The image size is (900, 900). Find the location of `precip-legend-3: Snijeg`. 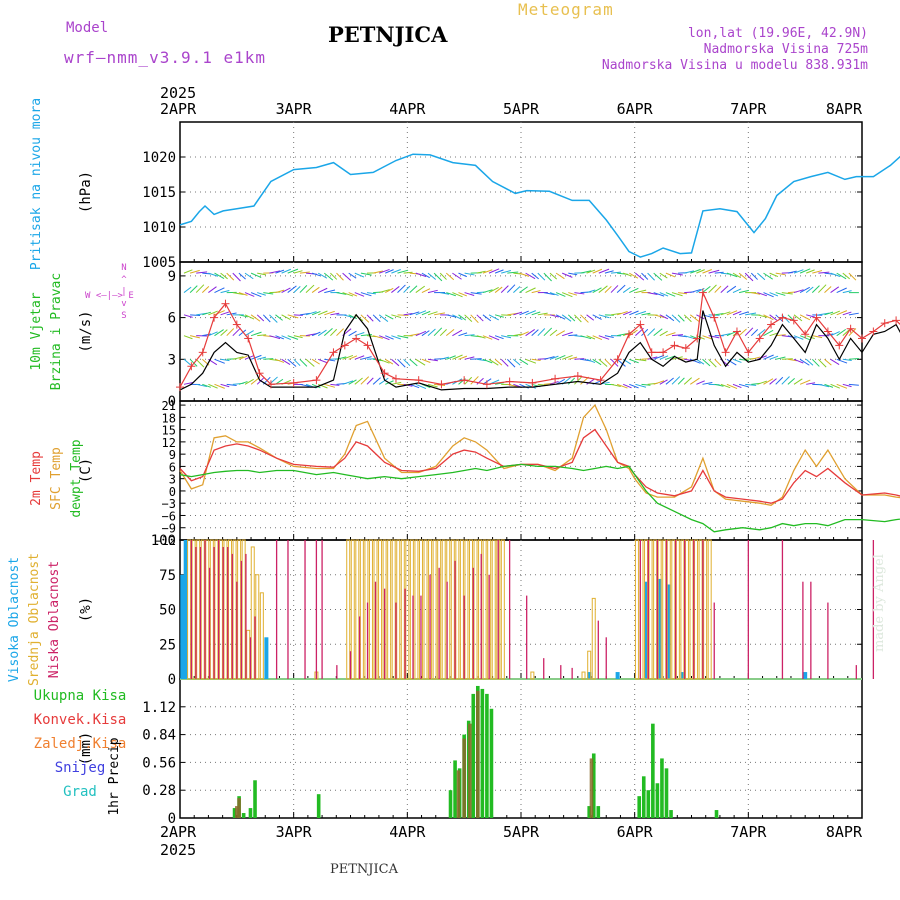

precip-legend-3: Snijeg is located at coordinates (80, 768).